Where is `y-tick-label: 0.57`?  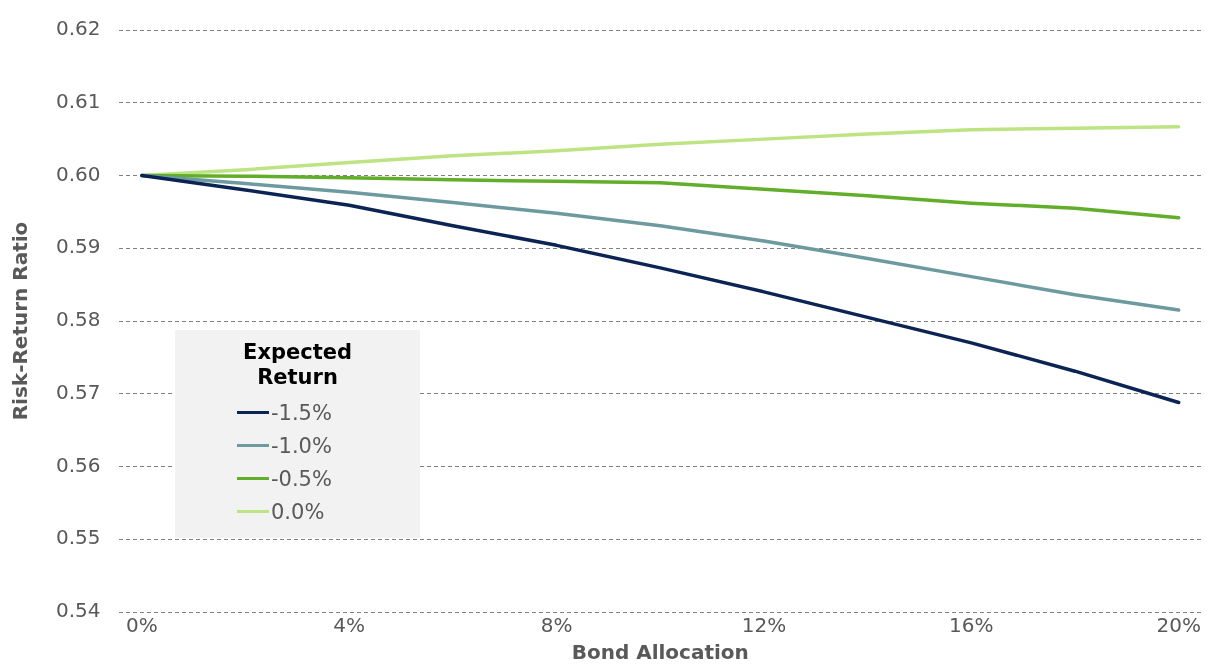
y-tick-label: 0.57 is located at coordinates (78, 391).